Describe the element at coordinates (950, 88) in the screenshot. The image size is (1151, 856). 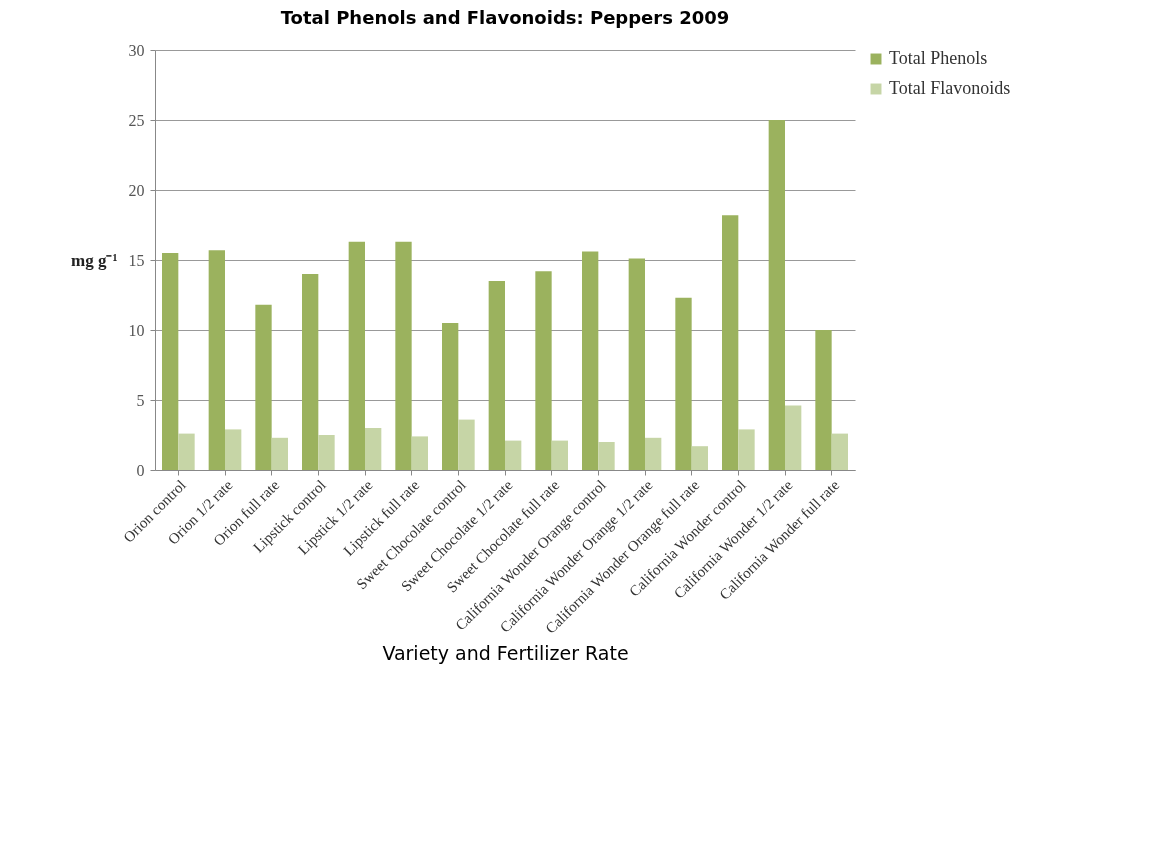
I see `legend-label: Total Flavonoids` at that location.